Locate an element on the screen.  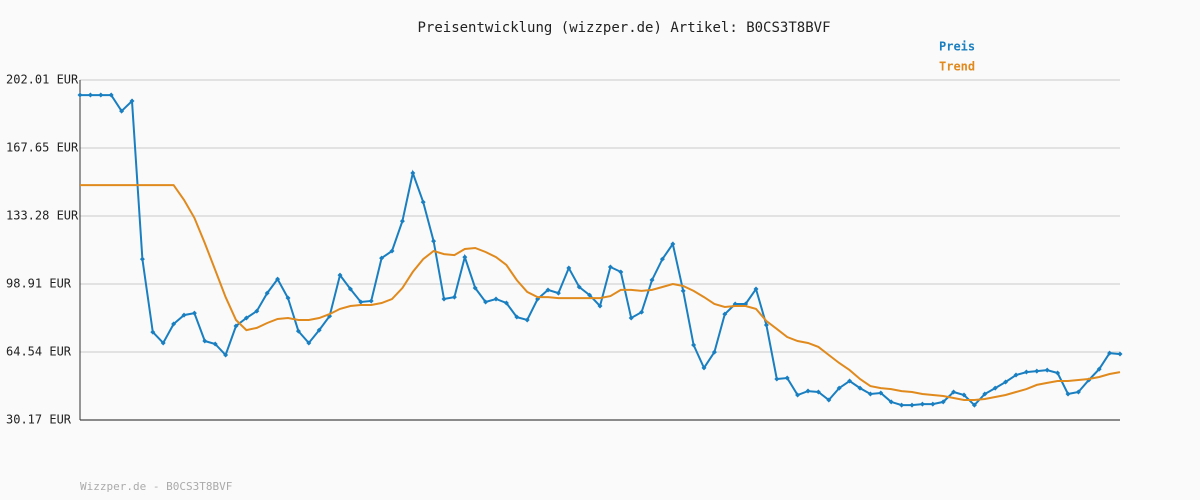
y-tick-label: 167.65 EUR is located at coordinates (42, 147).